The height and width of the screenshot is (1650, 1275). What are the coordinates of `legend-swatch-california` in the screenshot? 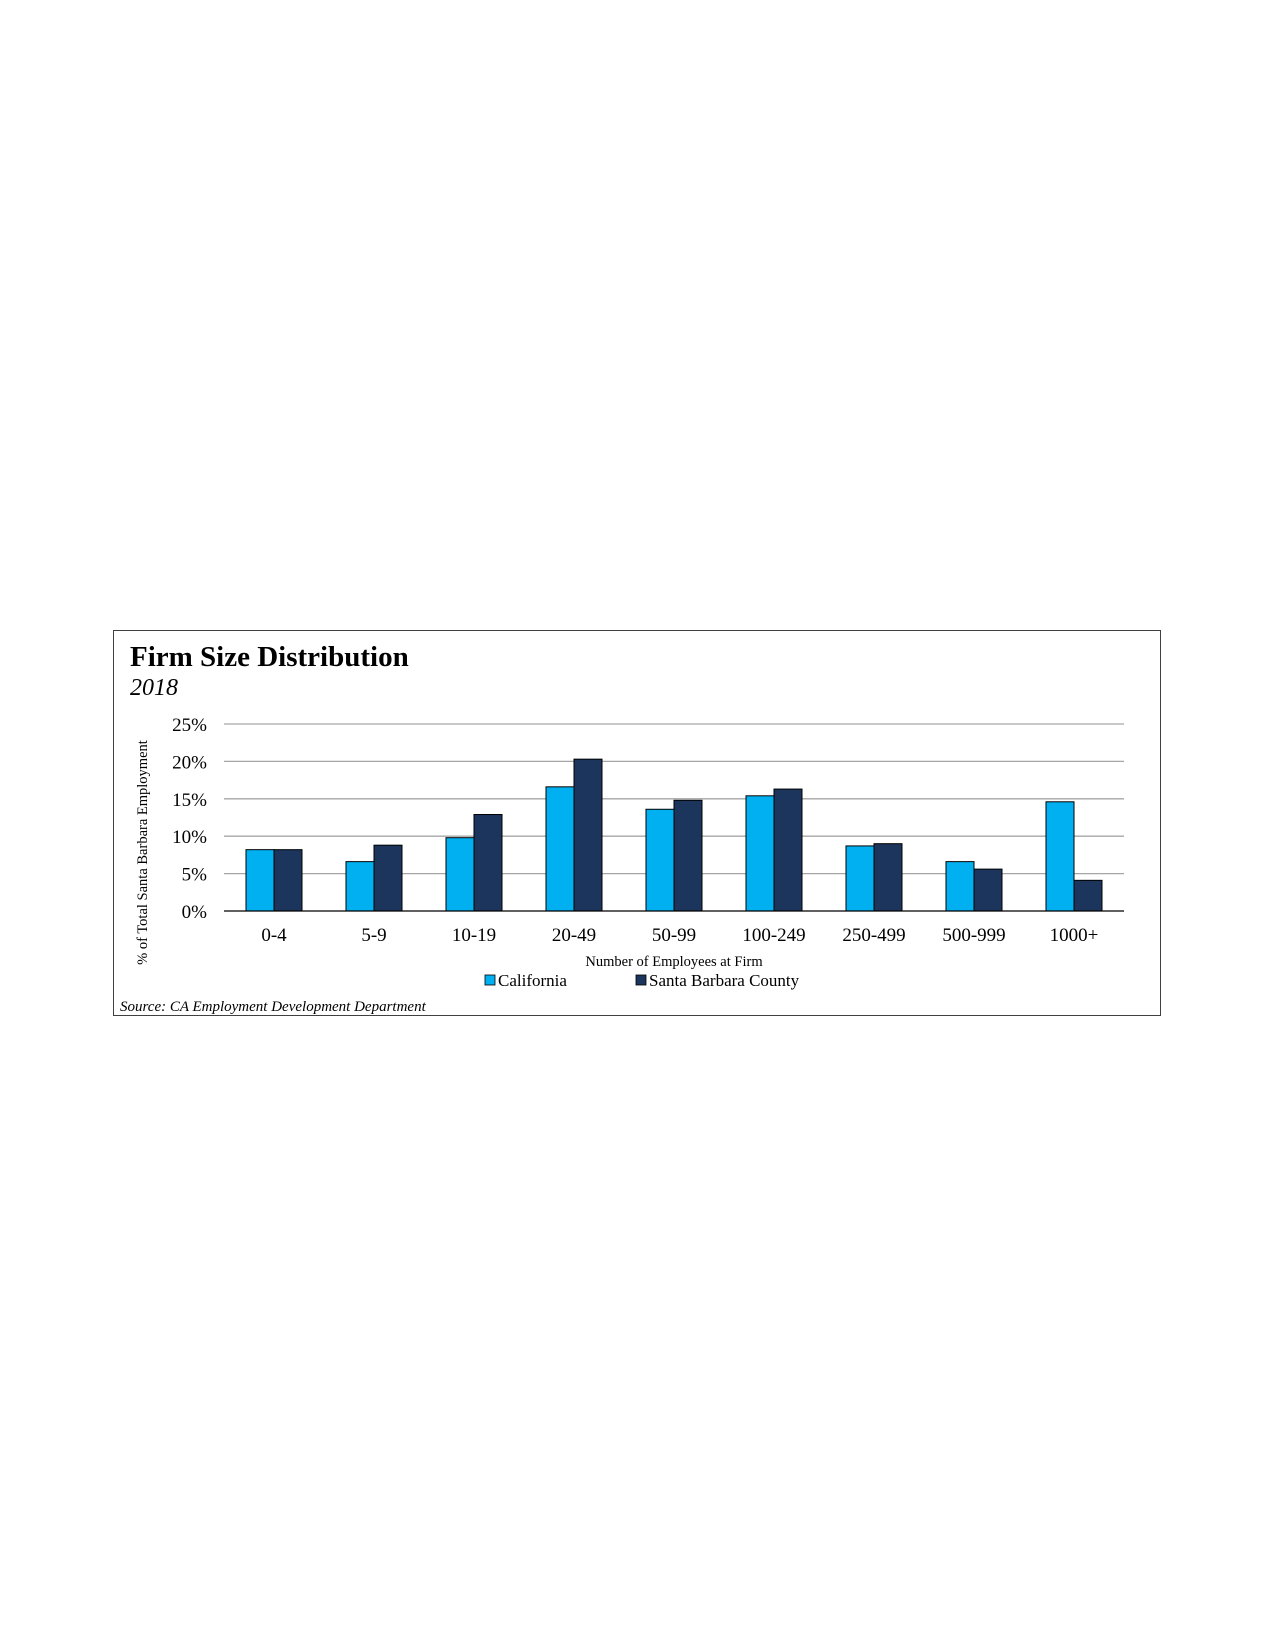 It's located at (490, 980).